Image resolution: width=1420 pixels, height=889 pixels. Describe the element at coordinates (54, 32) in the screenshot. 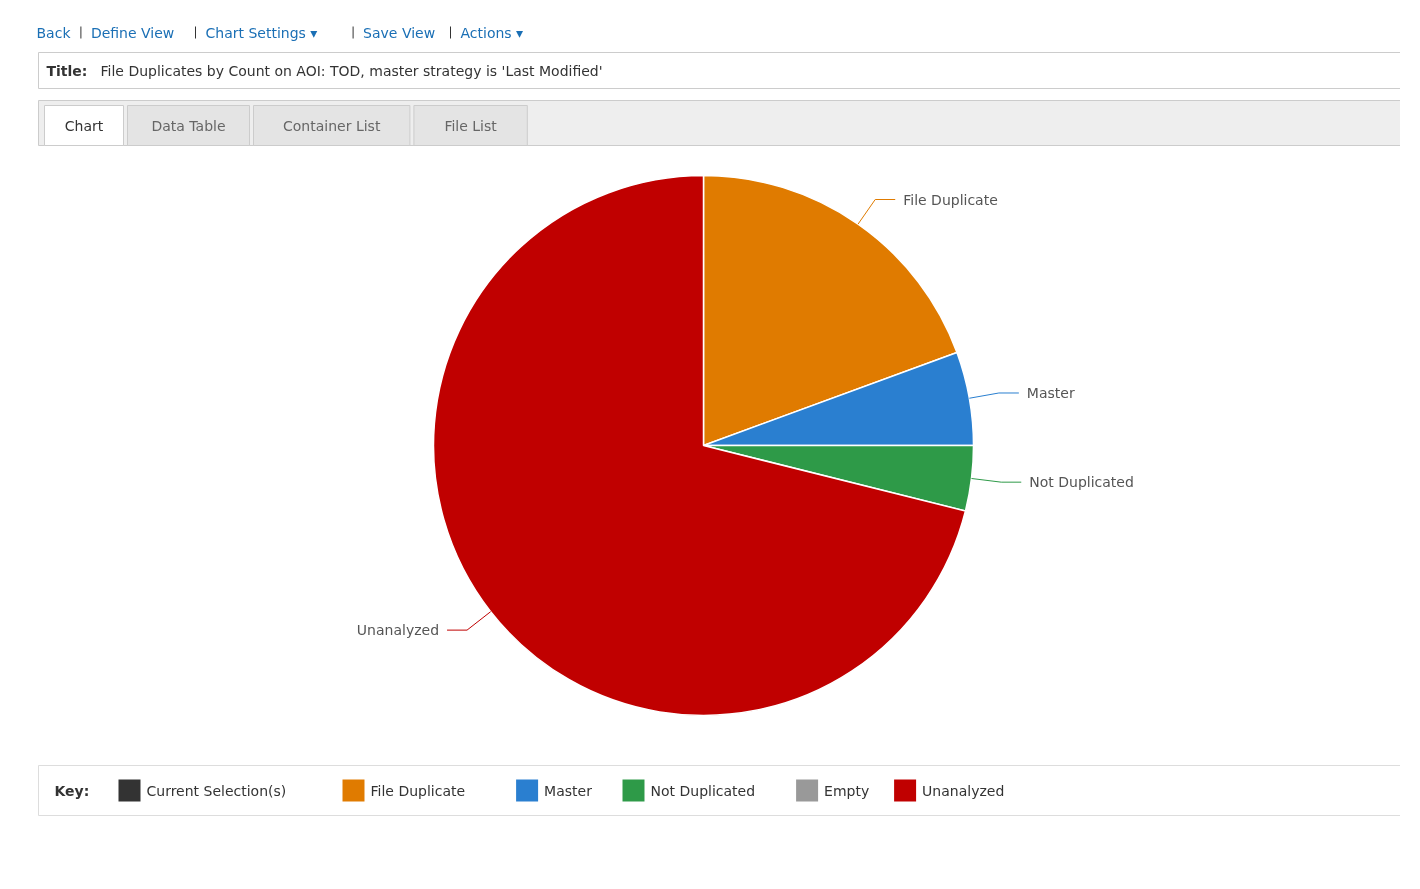

I see `text: Back` at that location.